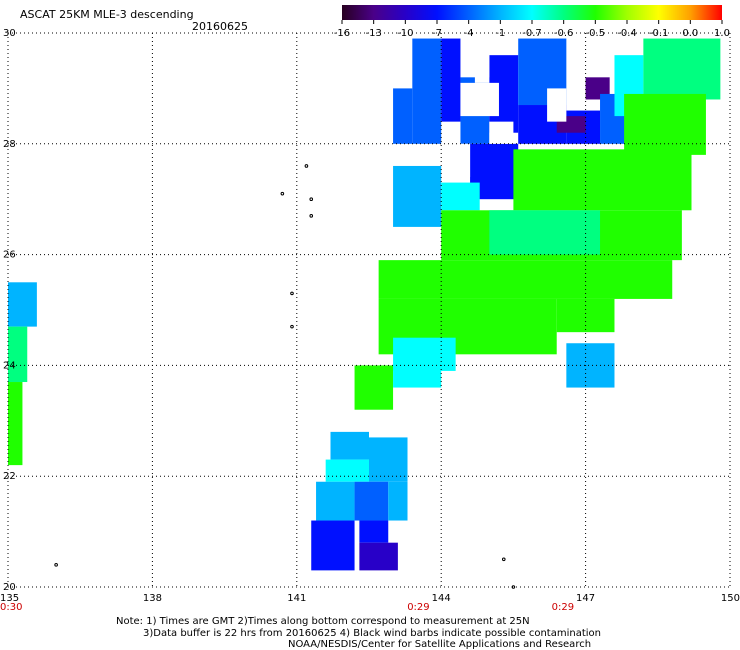 This screenshot has height=650, width=740. Describe the element at coordinates (469, 33) in the screenshot. I see `colorbar-tick-label: -4` at that location.